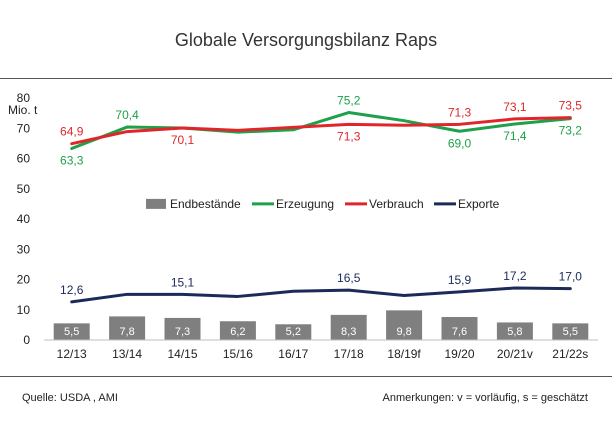 The height and width of the screenshot is (421, 612). I want to click on x-tick-label: 21/22s, so click(570, 354).